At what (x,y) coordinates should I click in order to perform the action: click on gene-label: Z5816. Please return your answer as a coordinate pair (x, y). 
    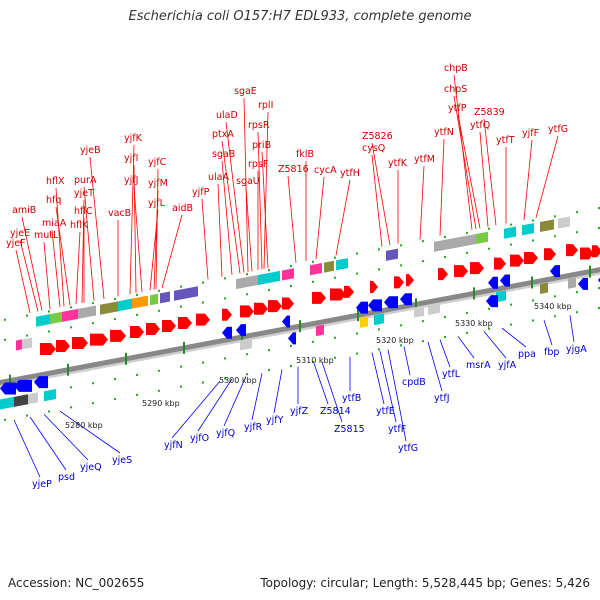
    Looking at the image, I should click on (293, 169).